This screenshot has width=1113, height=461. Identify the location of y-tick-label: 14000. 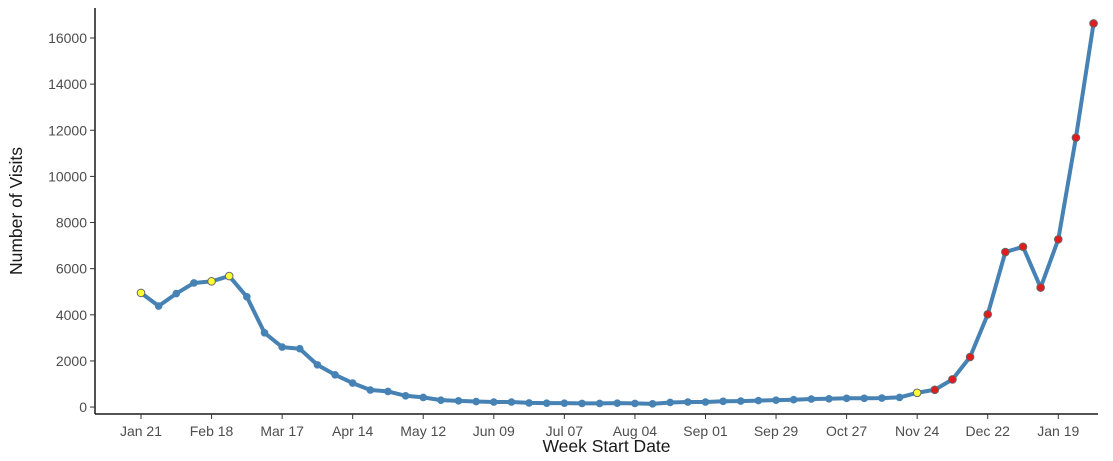
(67, 84).